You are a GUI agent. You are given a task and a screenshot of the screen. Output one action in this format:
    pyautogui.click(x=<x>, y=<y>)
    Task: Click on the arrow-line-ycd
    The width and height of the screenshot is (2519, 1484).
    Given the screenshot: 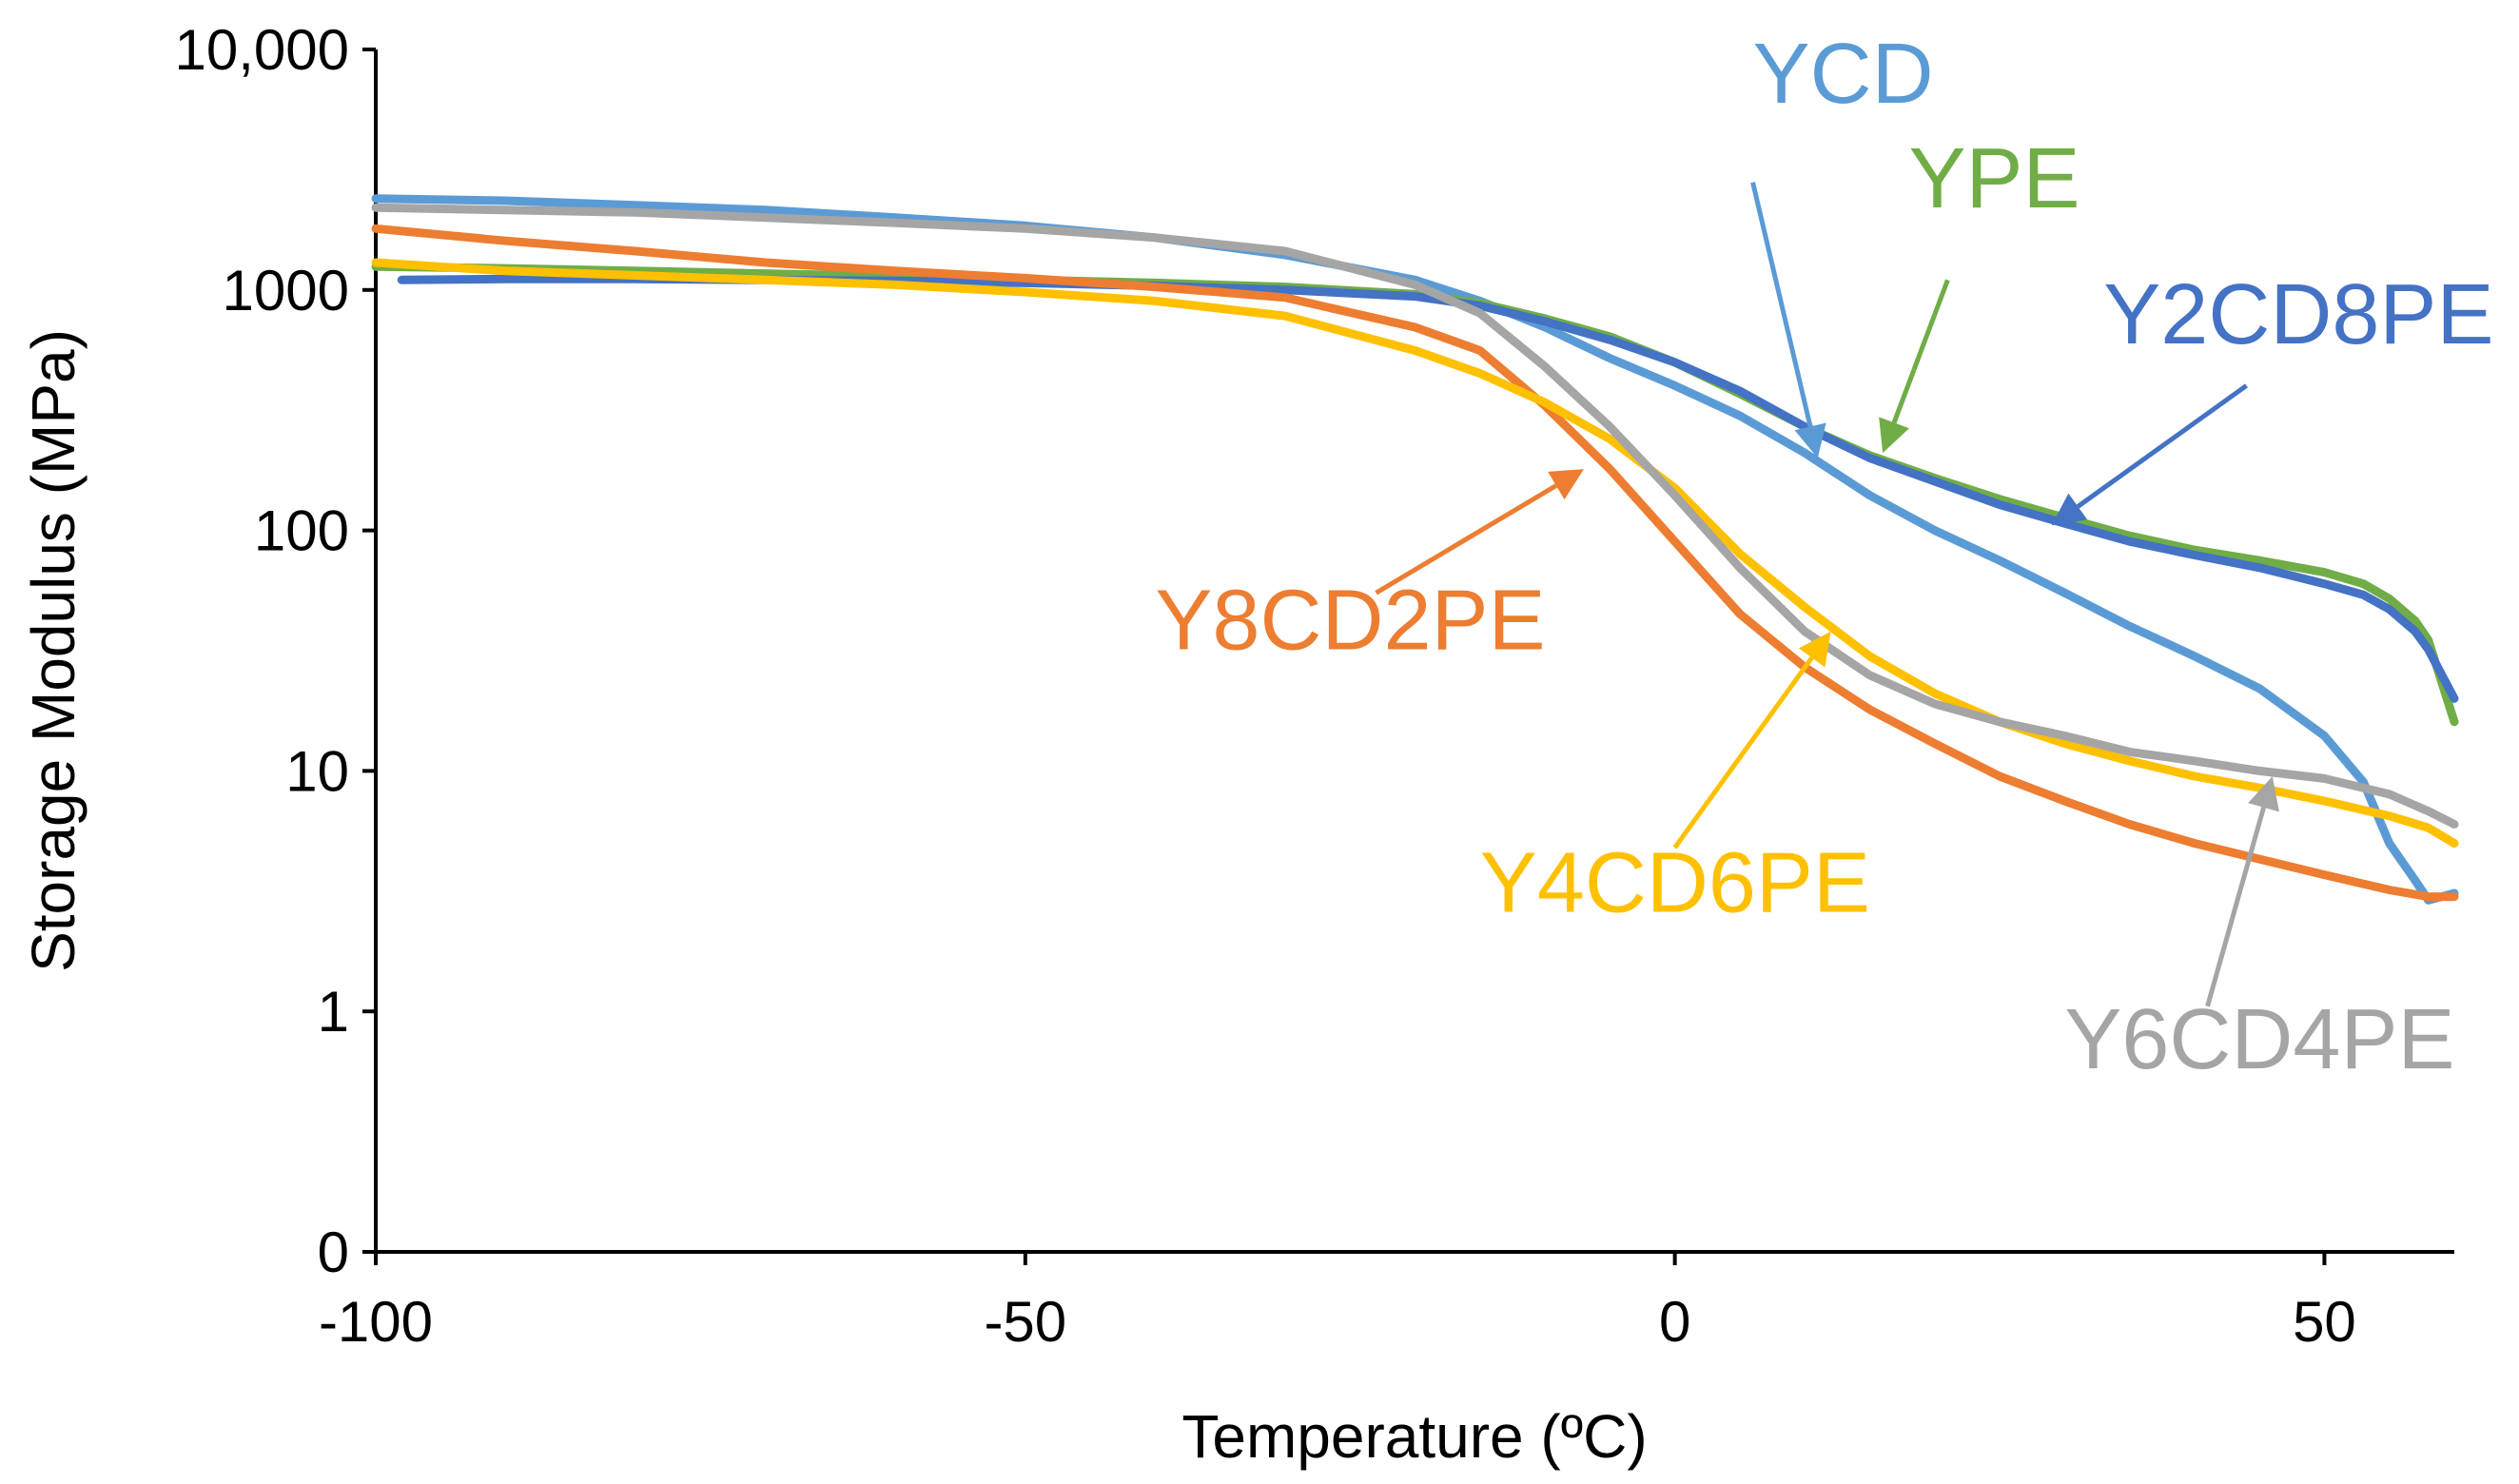 What is the action you would take?
    pyautogui.click(x=1781, y=304)
    